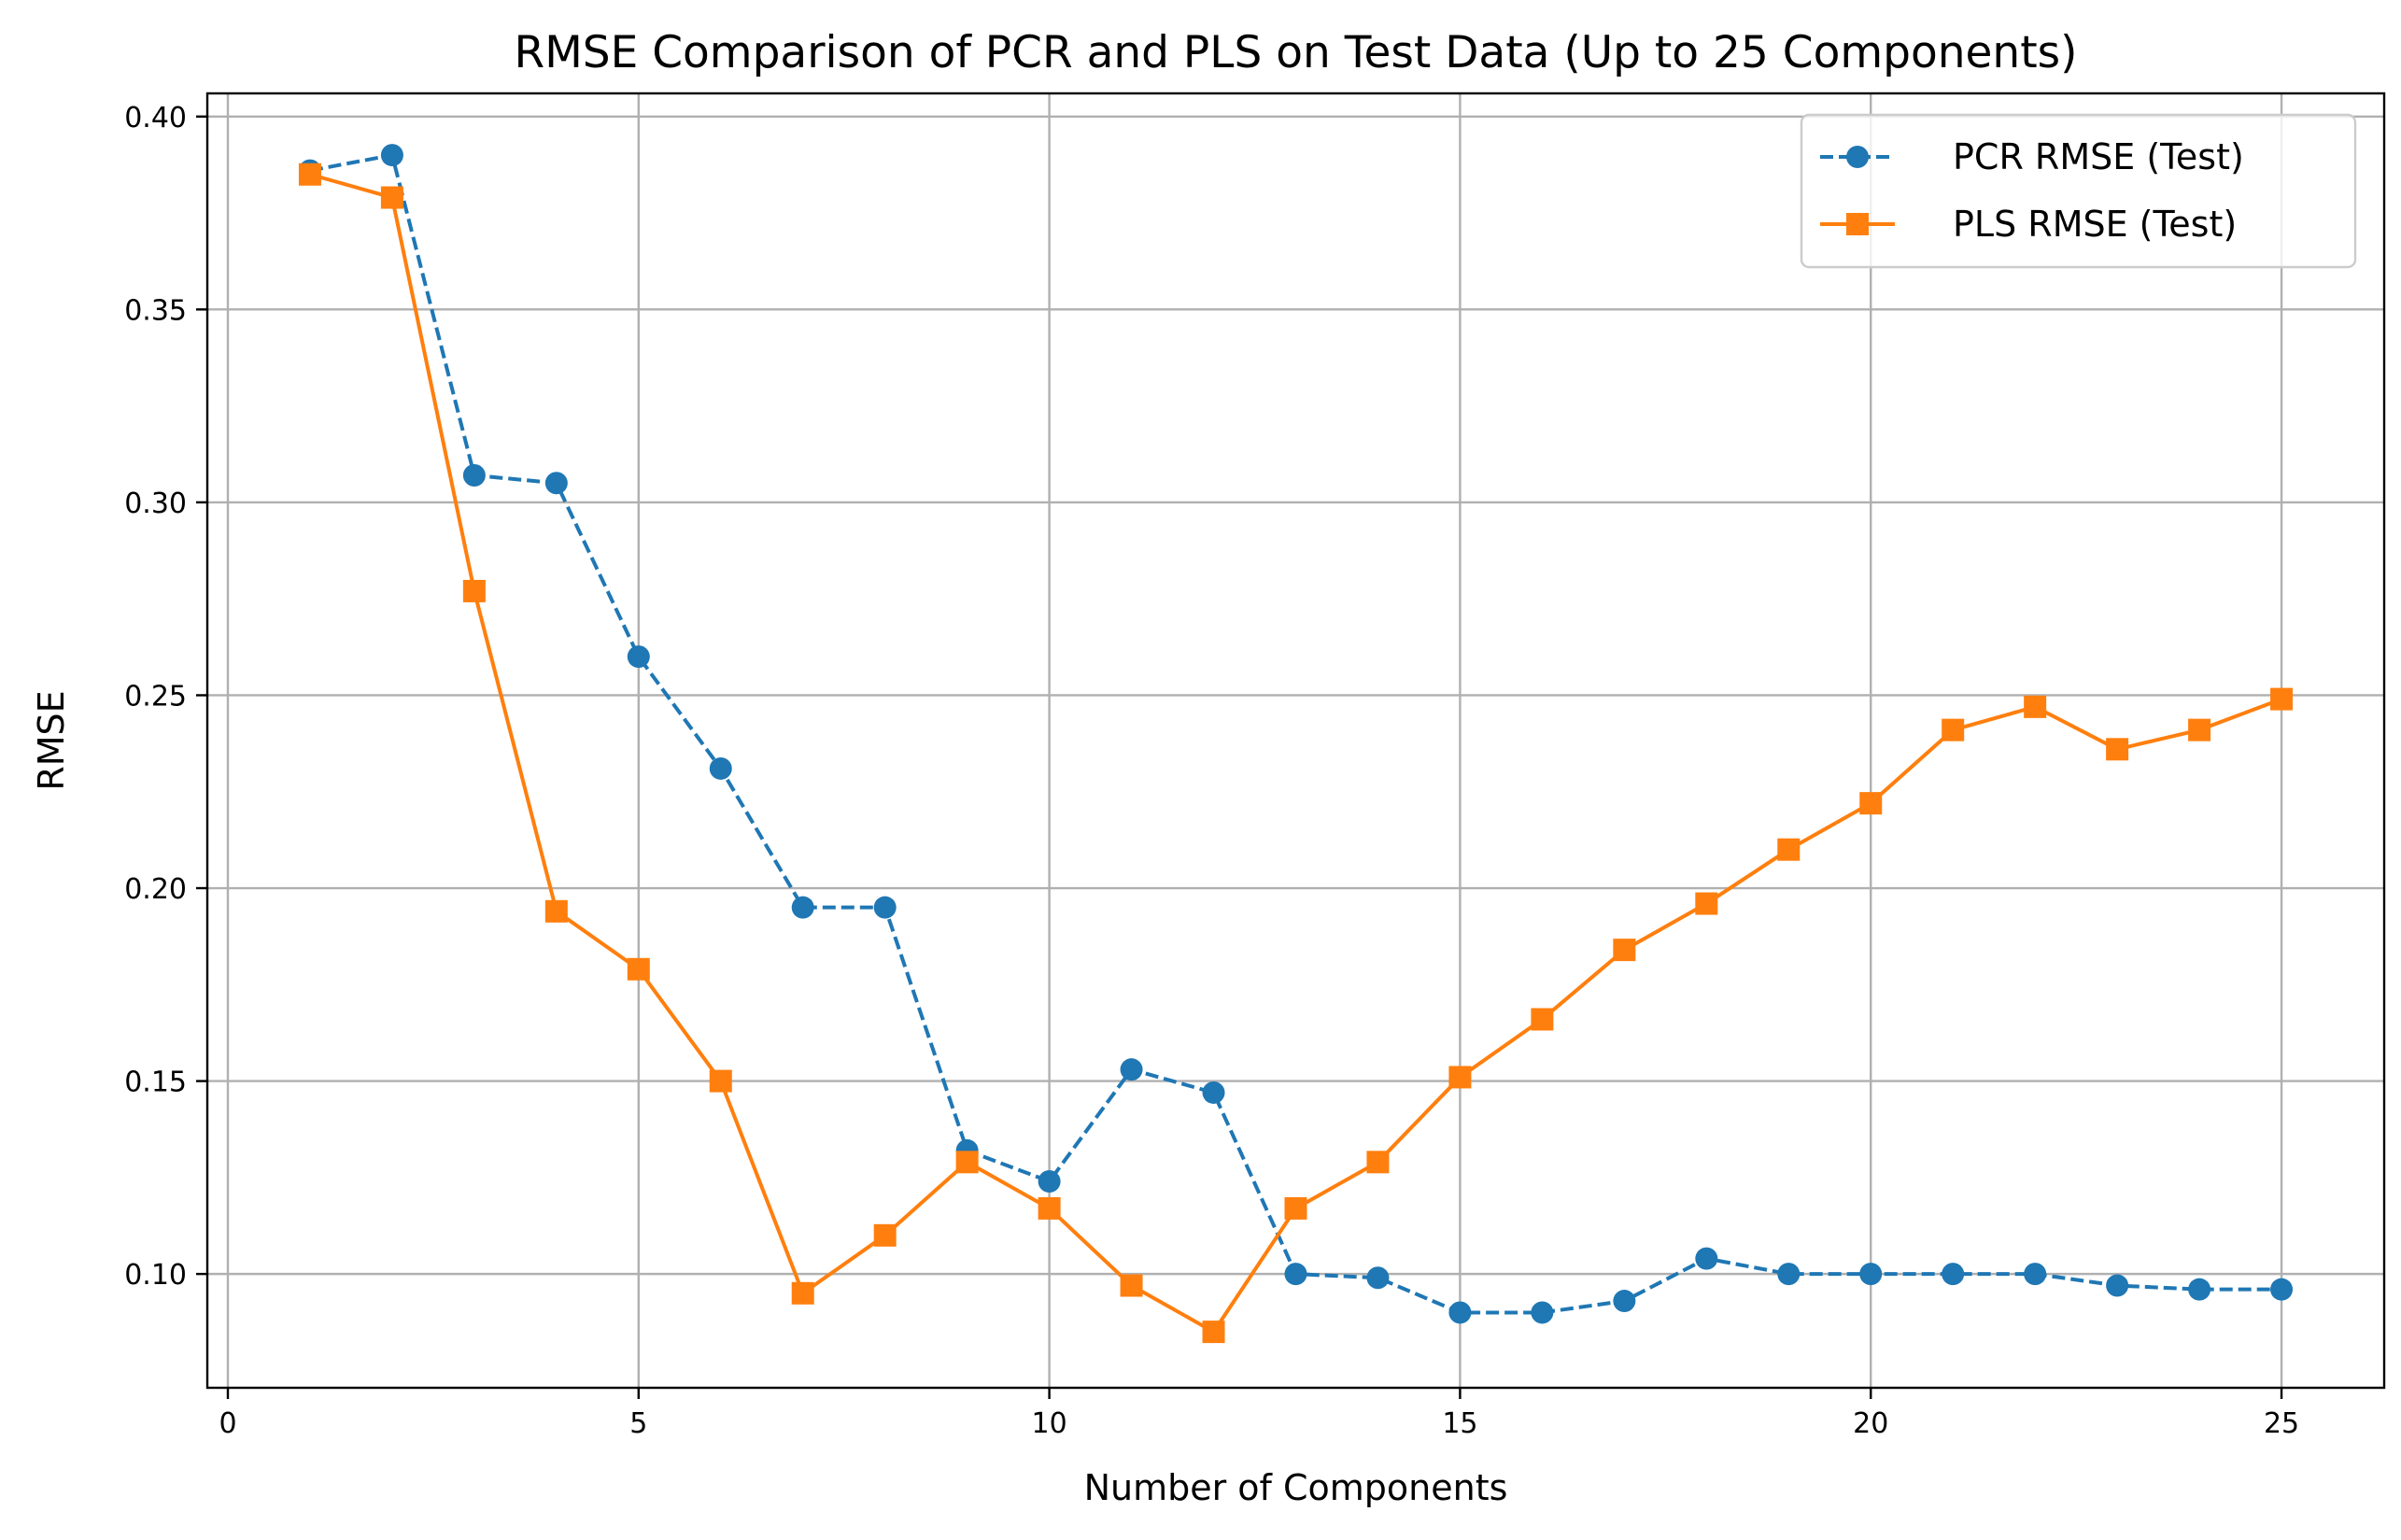  I want to click on legend: PCR RMSE (Test) PLS RMSE (Test), so click(2078, 191).